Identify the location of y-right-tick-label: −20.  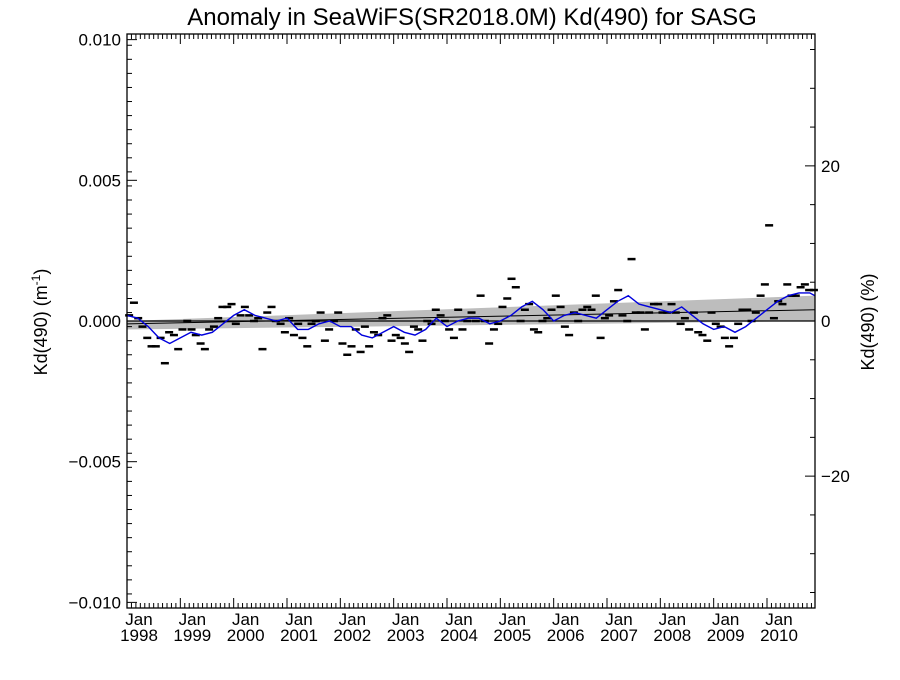
(835, 476).